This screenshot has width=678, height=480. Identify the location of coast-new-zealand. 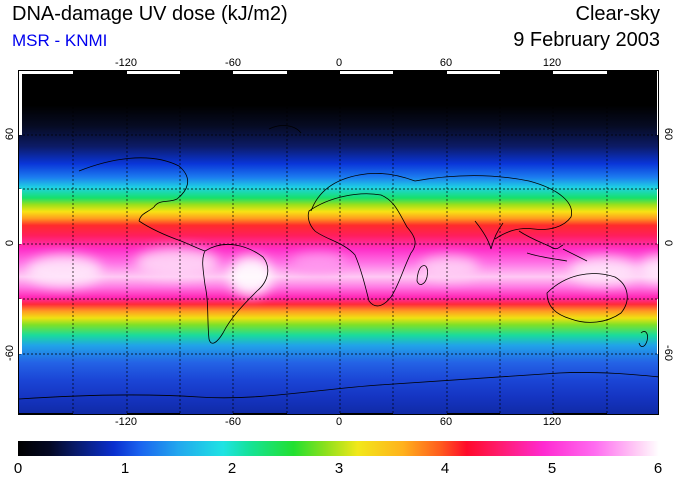
(643, 339).